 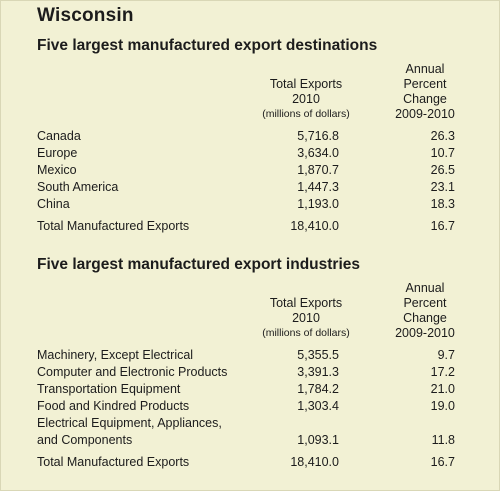 What do you see at coordinates (252, 153) in the screenshot?
I see `table-row: Europe 3,634.0 10.7` at bounding box center [252, 153].